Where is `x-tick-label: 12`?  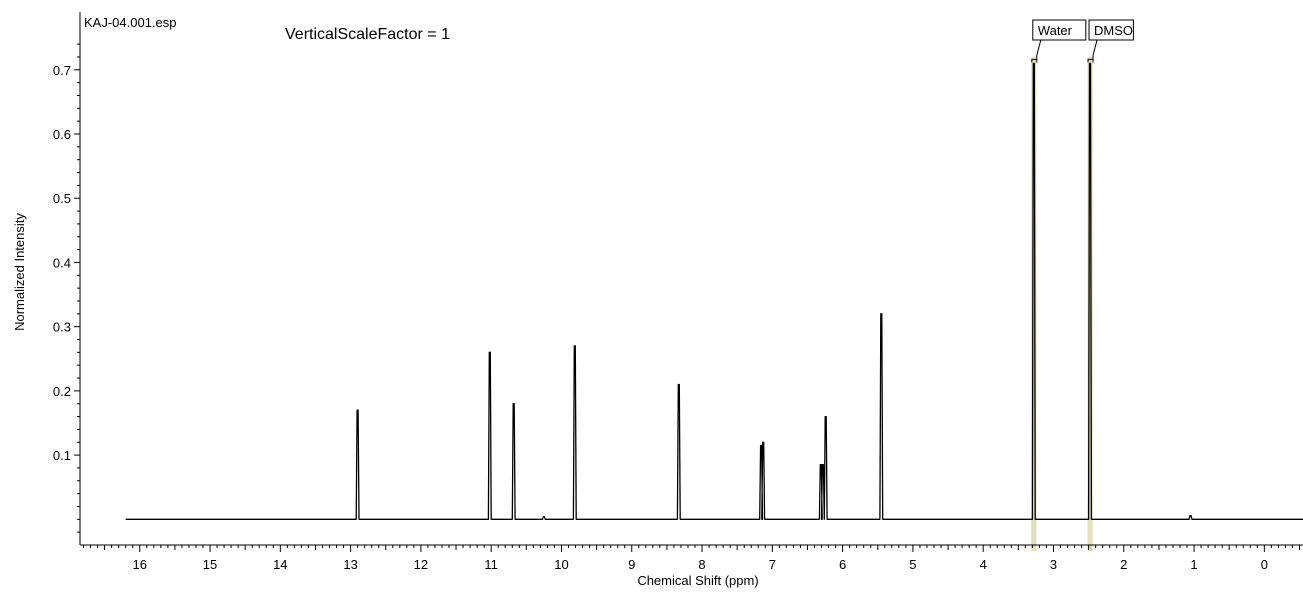 x-tick-label: 12 is located at coordinates (421, 564).